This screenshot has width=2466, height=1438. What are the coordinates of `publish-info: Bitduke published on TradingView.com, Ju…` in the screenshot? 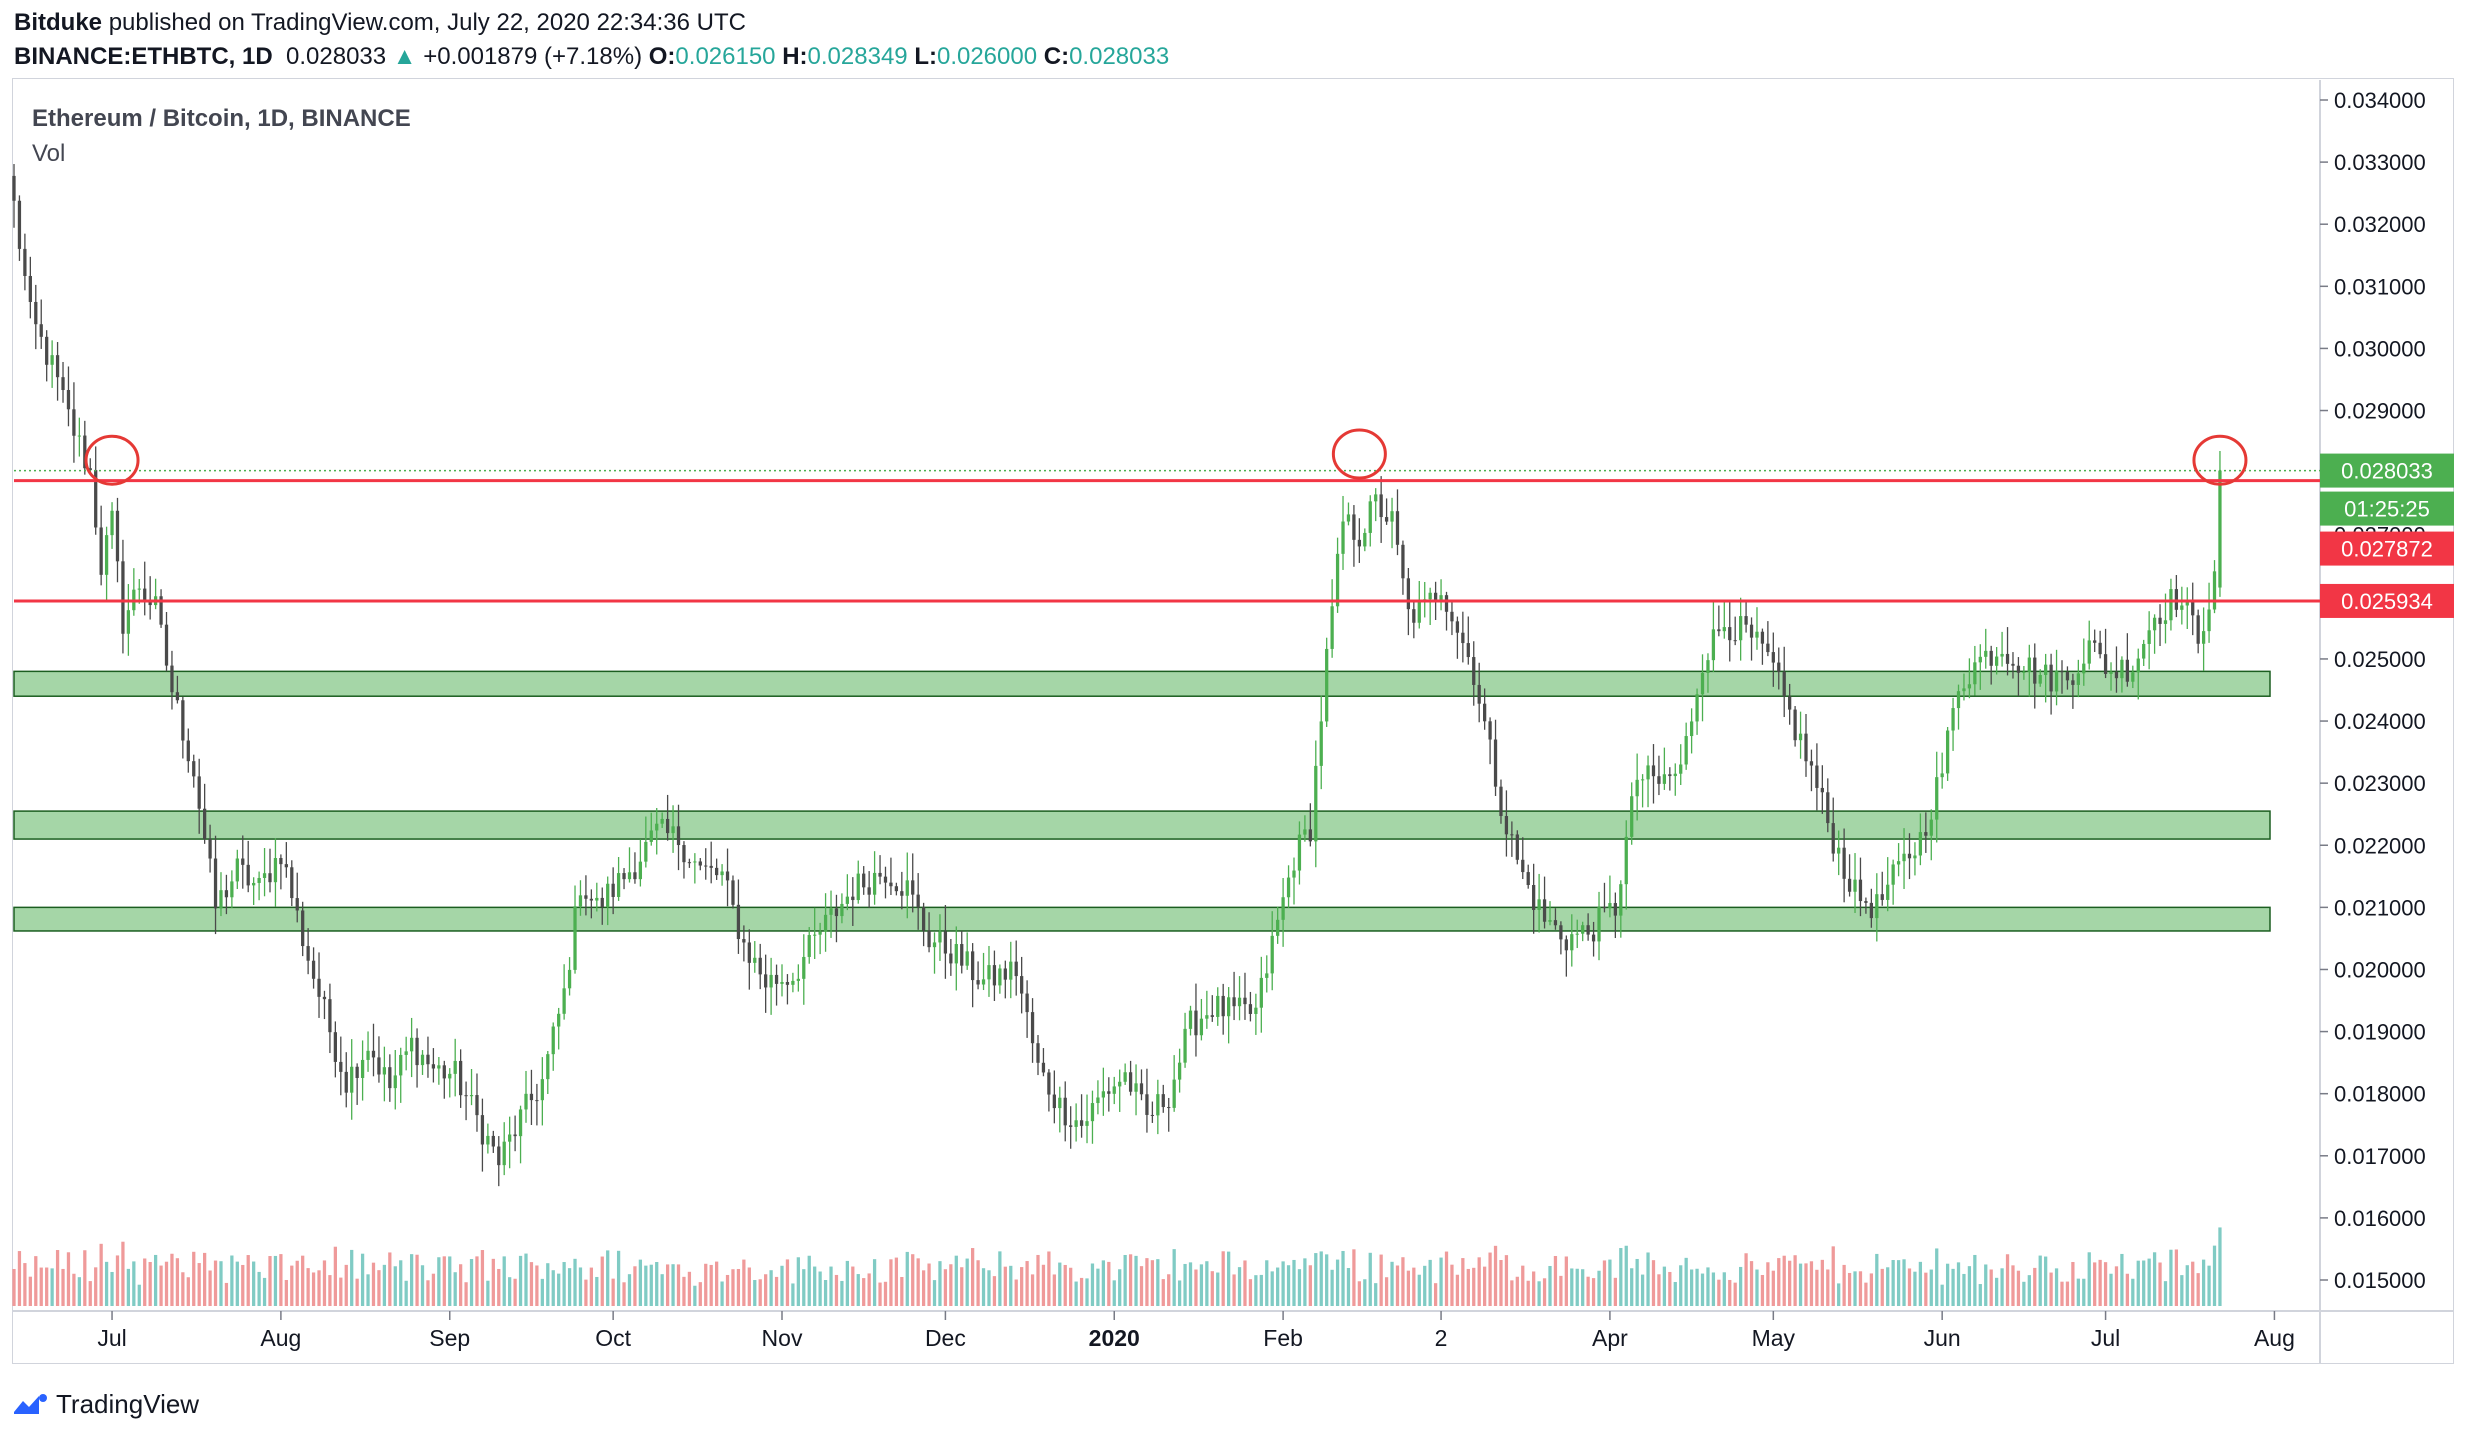 It's located at (380, 23).